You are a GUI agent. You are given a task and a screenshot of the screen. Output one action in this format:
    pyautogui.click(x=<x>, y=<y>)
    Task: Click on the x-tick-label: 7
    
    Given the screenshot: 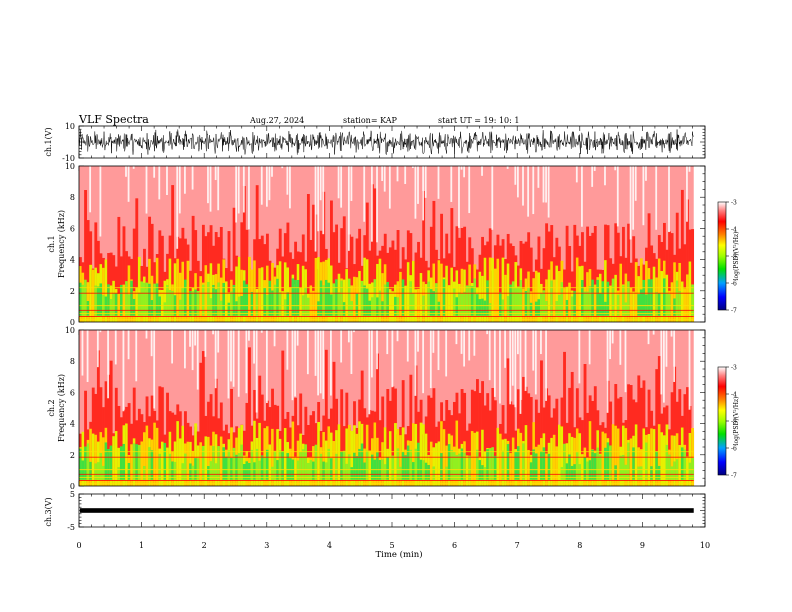 What is the action you would take?
    pyautogui.click(x=517, y=545)
    